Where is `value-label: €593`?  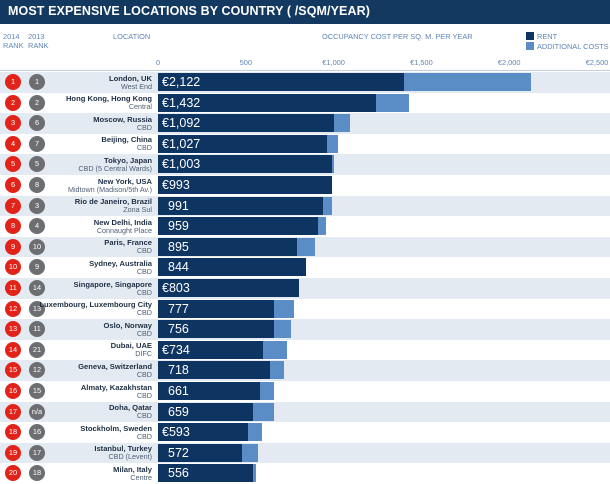 value-label: €593 is located at coordinates (176, 432).